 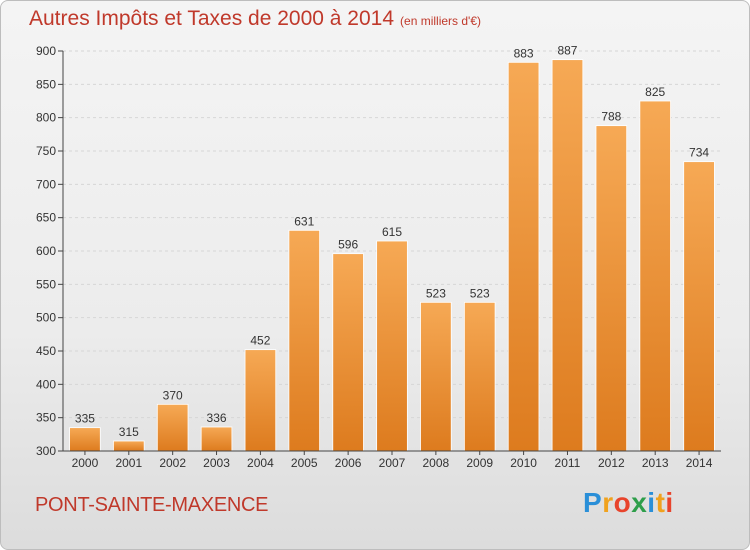 I want to click on y-tick-label: 450, so click(x=46, y=351).